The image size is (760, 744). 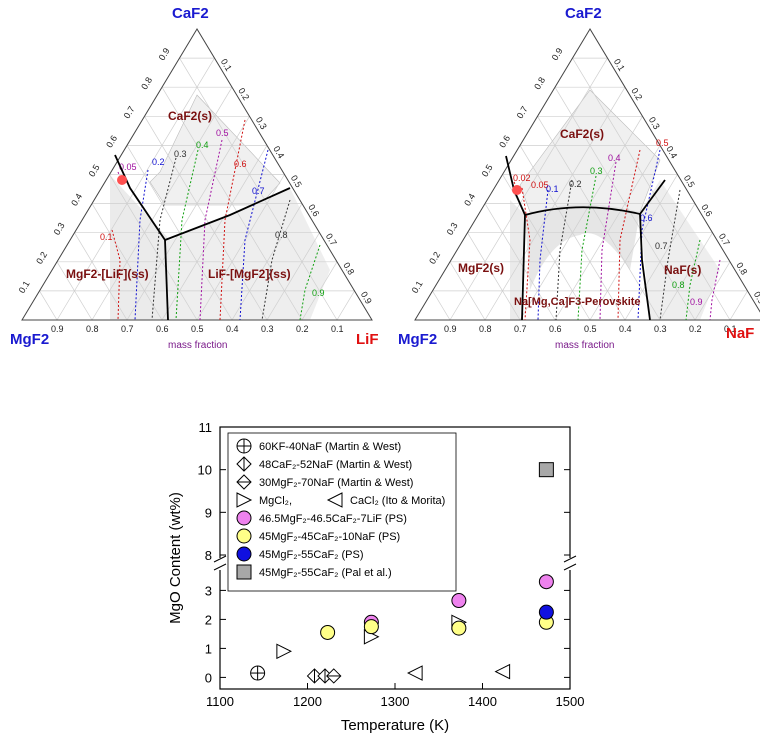 What do you see at coordinates (625, 329) in the screenshot?
I see `tri2-tick-bottom: 0.4` at bounding box center [625, 329].